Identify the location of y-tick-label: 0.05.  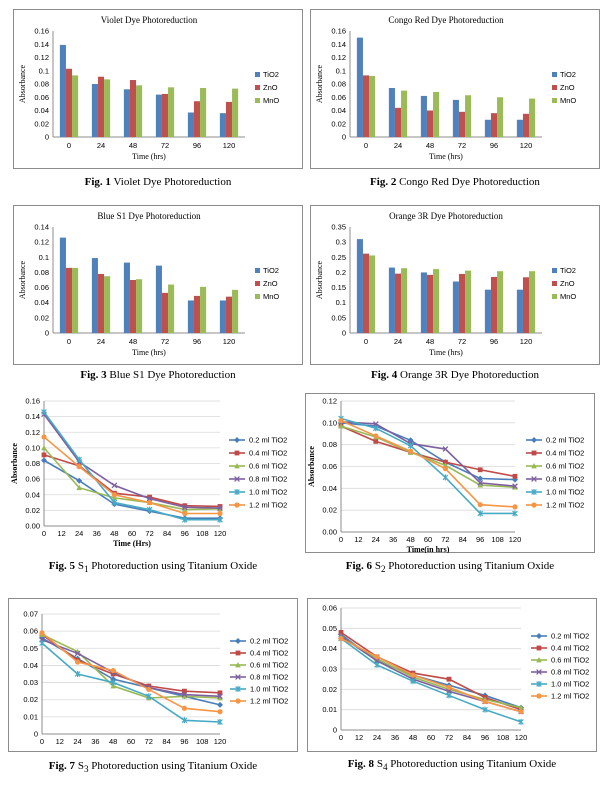
(329, 628).